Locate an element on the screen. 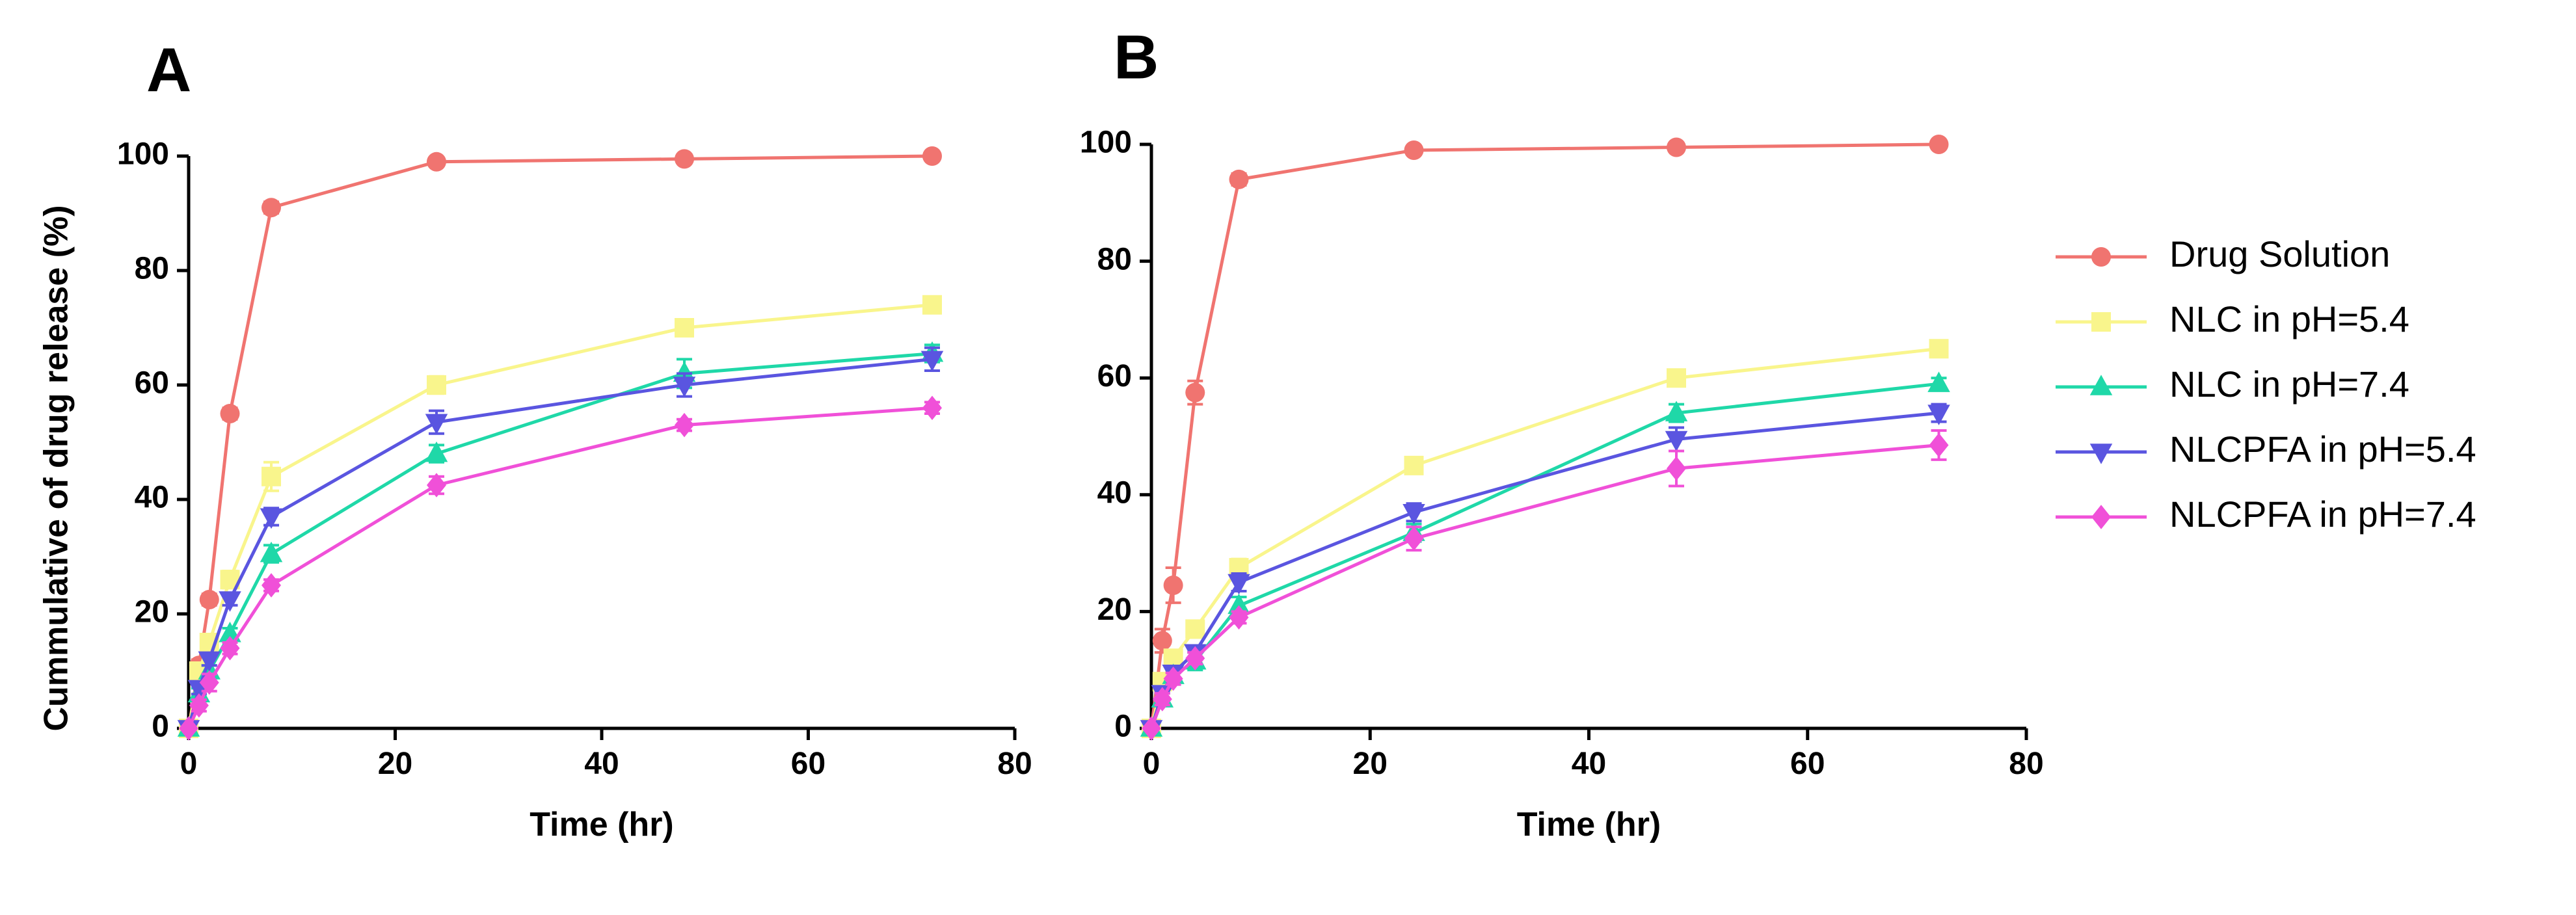 This screenshot has width=2576, height=915. panel-letter: B is located at coordinates (1136, 57).